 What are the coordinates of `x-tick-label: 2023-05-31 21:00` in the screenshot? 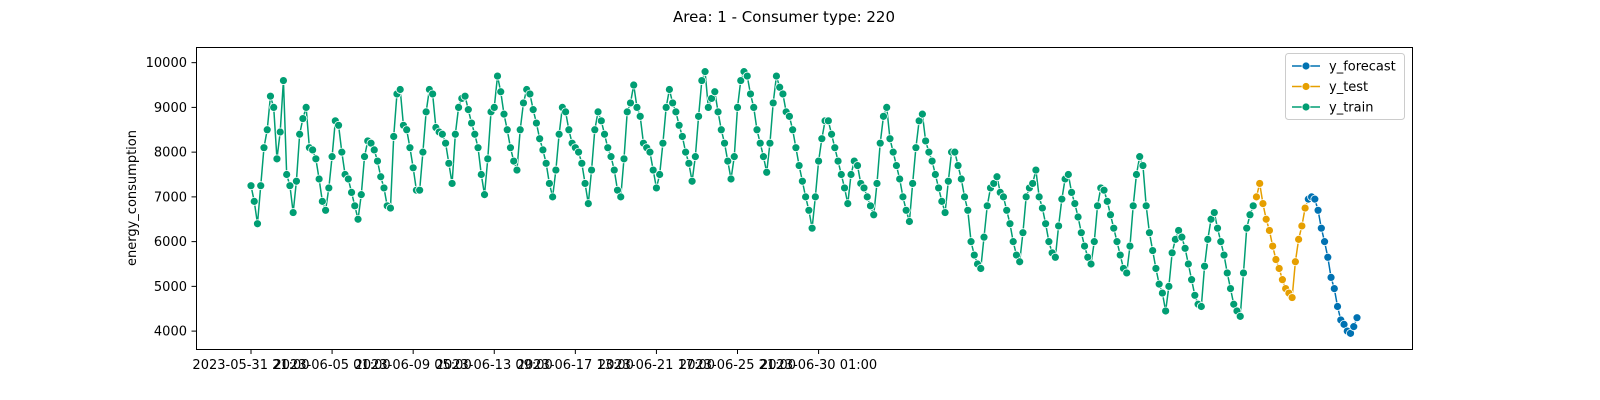 It's located at (250, 365).